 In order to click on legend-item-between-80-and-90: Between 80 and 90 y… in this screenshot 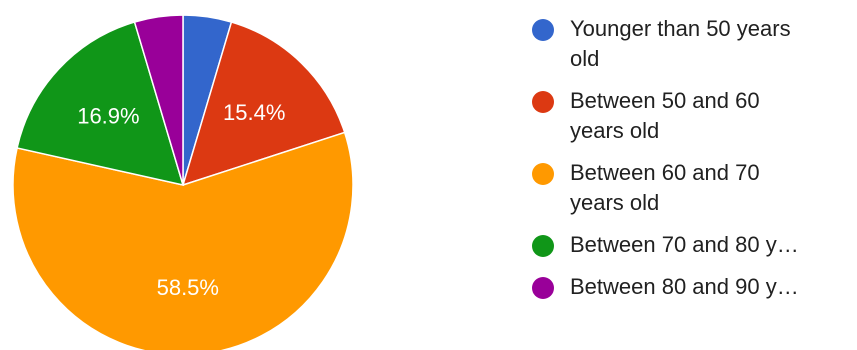, I will do `click(692, 287)`.